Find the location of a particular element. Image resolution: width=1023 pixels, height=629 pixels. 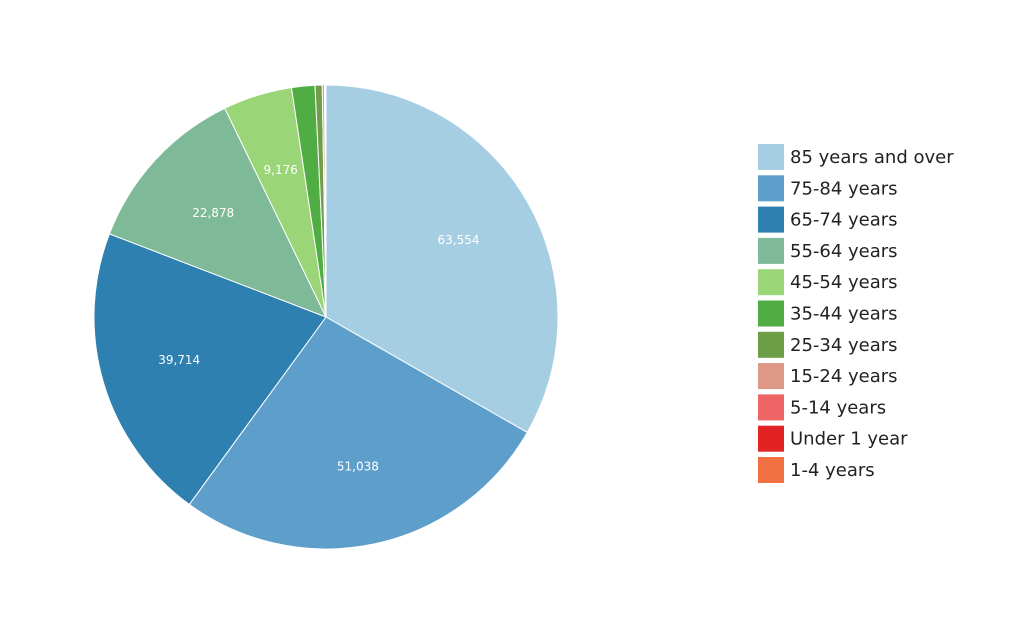

legend-label: Under 1 year is located at coordinates (849, 439).